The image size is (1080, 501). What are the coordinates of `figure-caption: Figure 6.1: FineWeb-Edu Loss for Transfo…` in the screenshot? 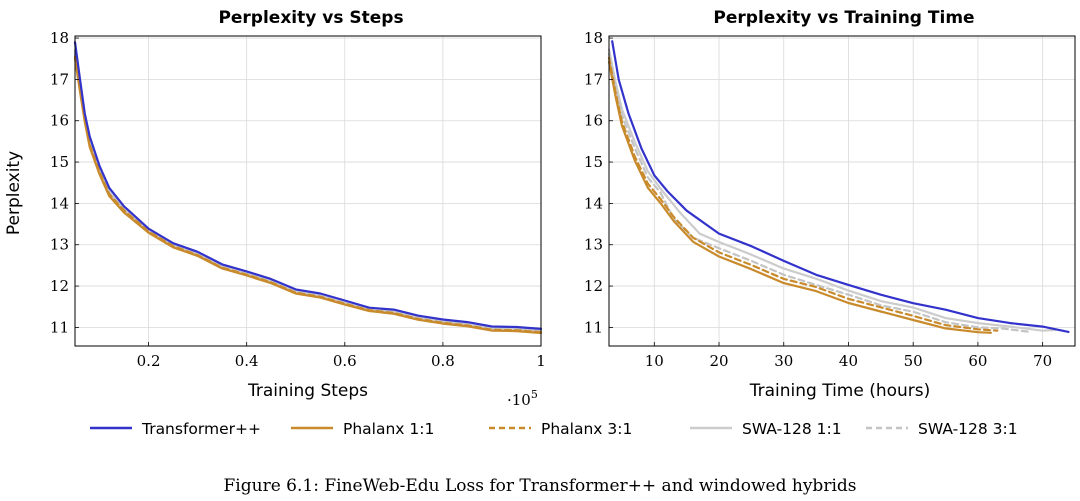 It's located at (540, 486).